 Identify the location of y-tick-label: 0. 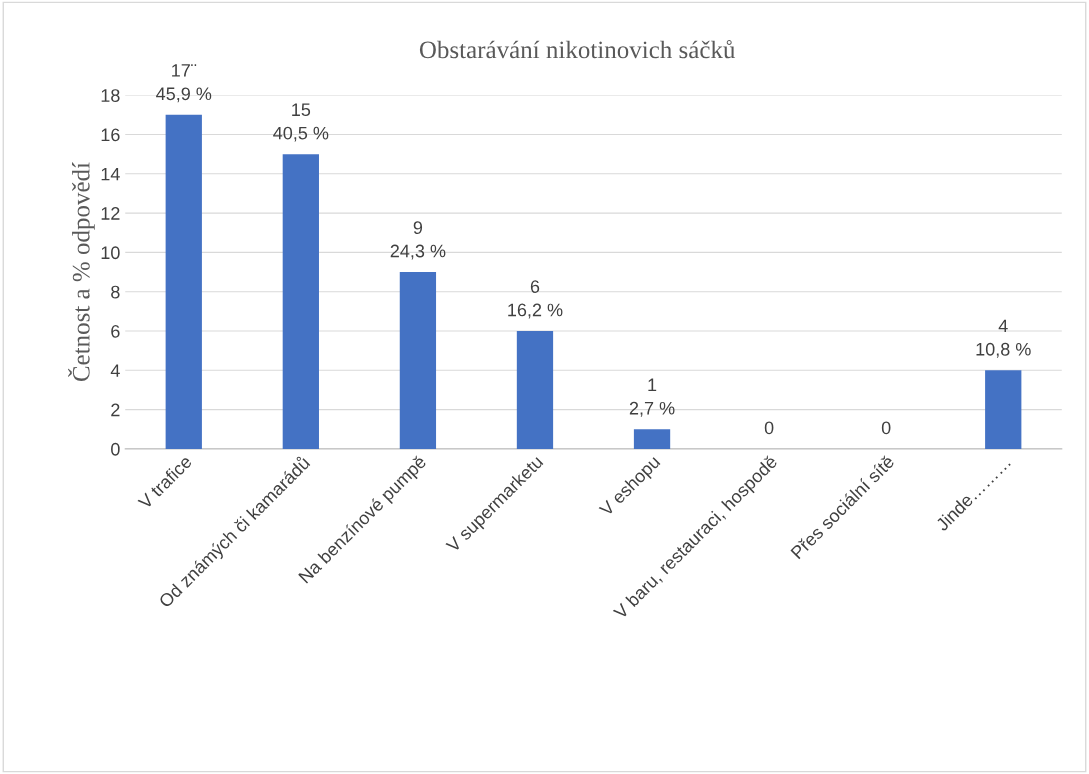
(115, 449).